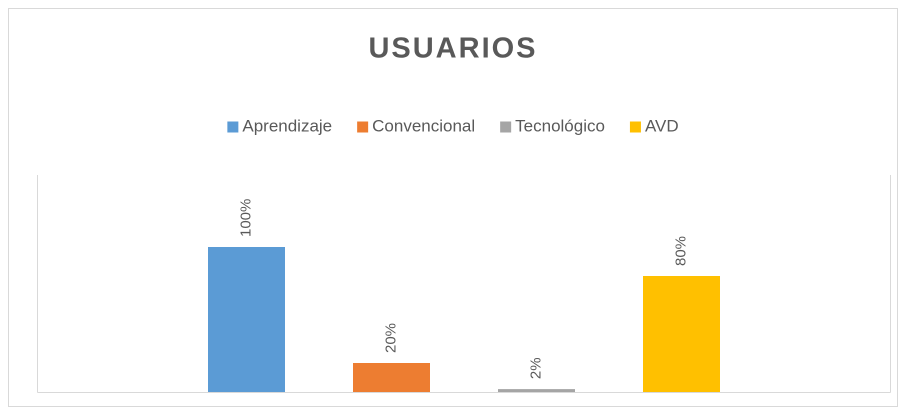 This screenshot has width=906, height=415. Describe the element at coordinates (390, 338) in the screenshot. I see `value-label: 20%` at that location.